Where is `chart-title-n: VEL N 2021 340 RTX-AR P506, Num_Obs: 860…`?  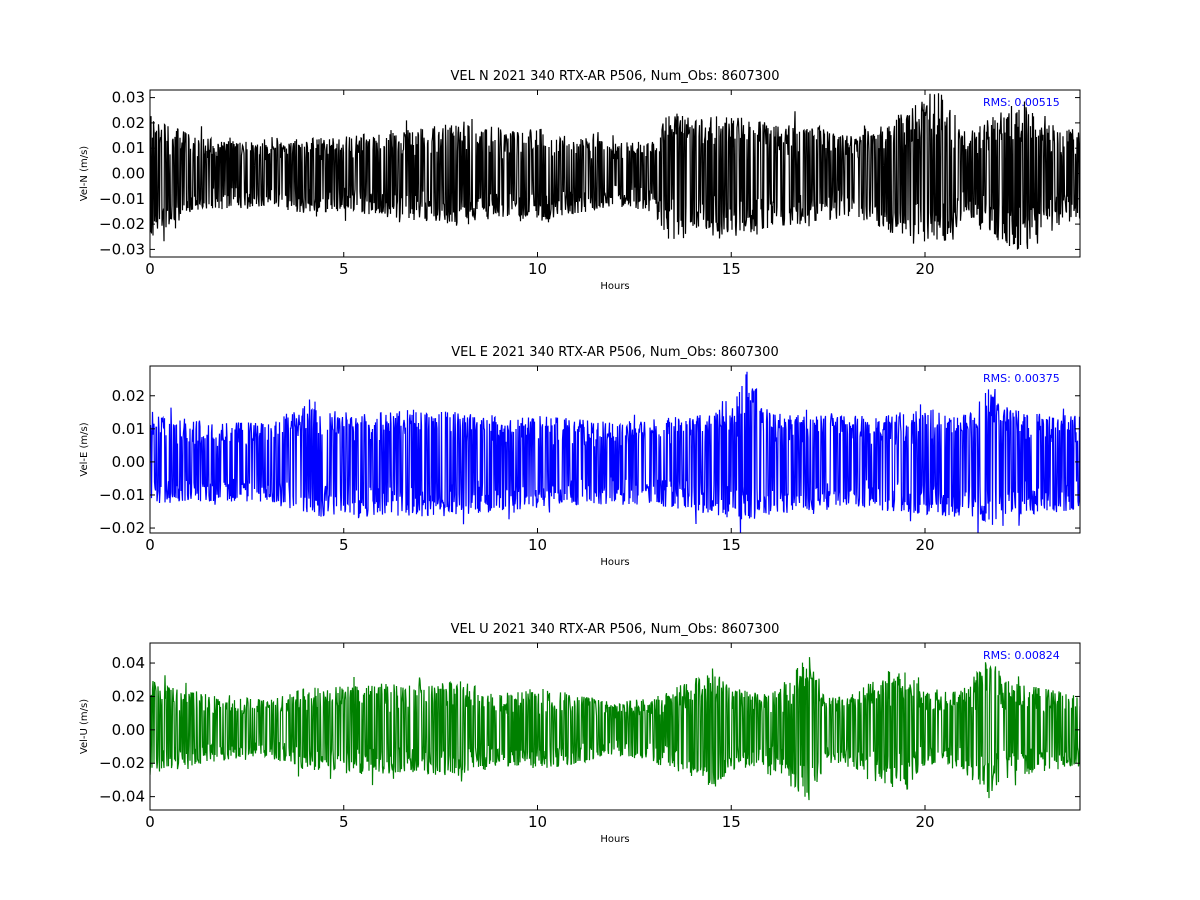 chart-title-n: VEL N 2021 340 RTX-AR P506, Num_Obs: 860… is located at coordinates (615, 76).